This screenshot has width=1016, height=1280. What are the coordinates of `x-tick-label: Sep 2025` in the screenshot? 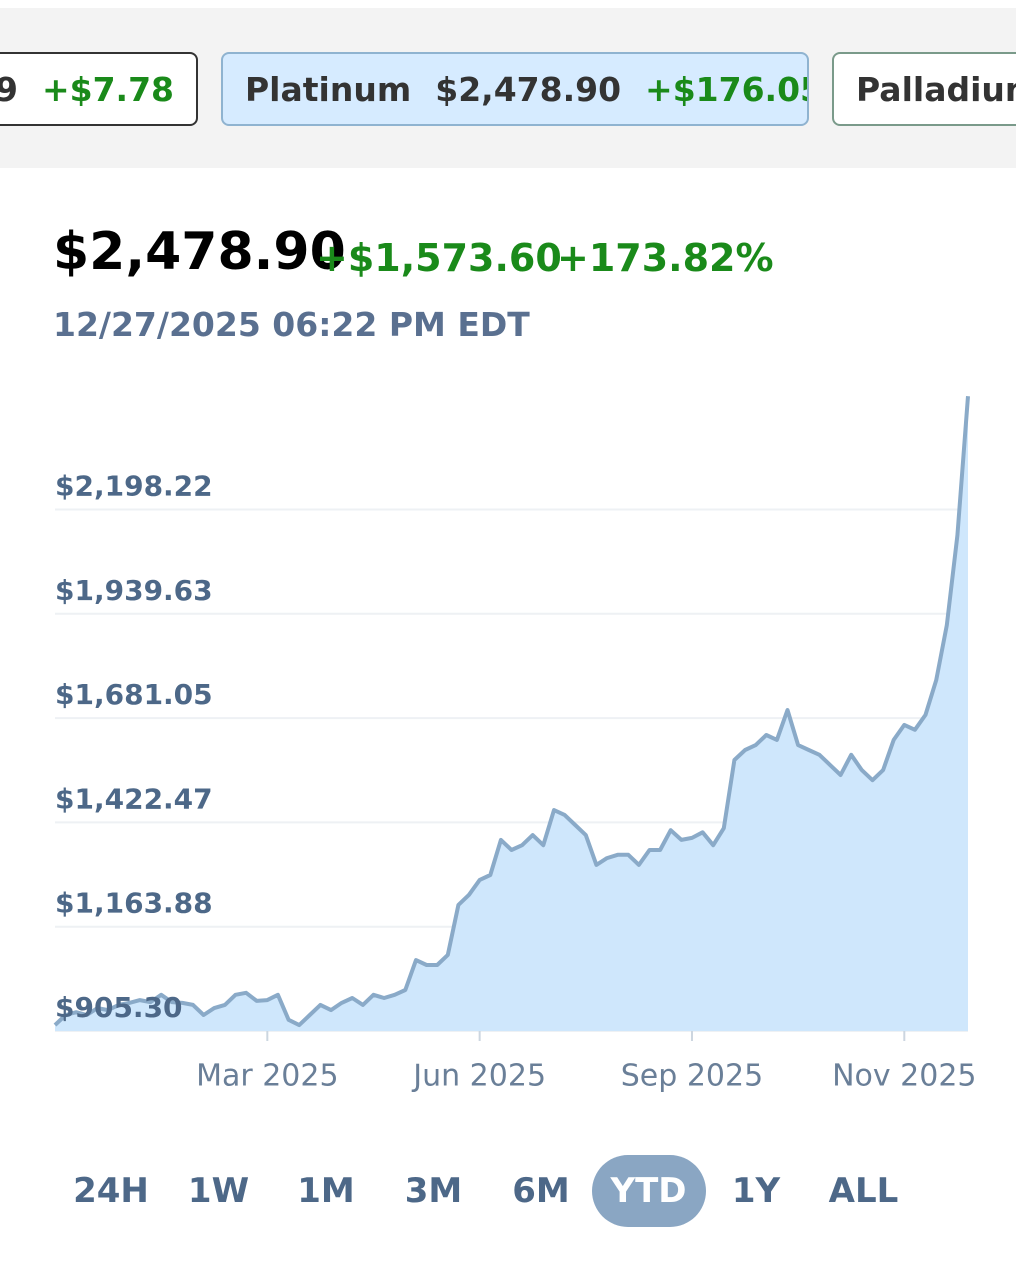 It's located at (692, 1076).